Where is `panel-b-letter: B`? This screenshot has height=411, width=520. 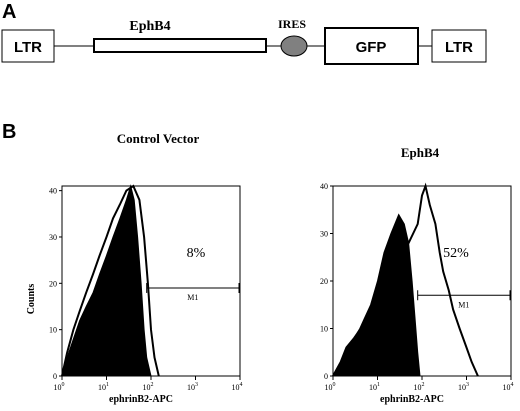 panel-b-letter: B is located at coordinates (9, 132).